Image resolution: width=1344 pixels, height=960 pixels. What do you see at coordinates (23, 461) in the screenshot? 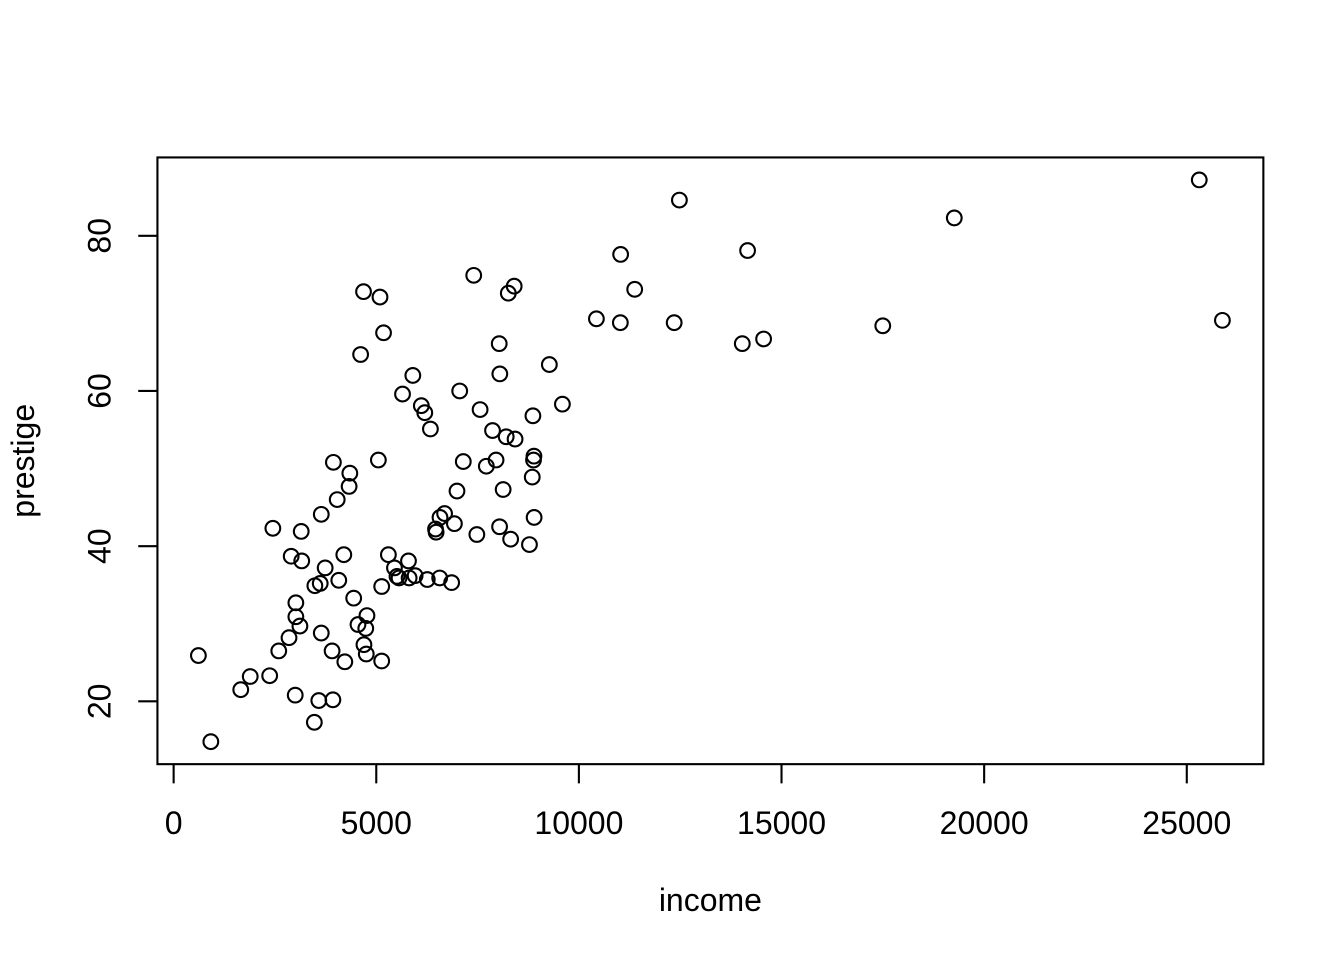
I see `svg-text: prestige` at bounding box center [23, 461].